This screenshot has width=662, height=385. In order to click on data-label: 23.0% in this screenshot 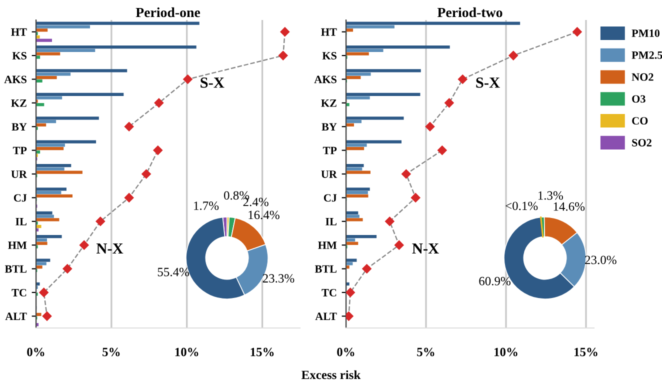, I will do `click(600, 260)`.